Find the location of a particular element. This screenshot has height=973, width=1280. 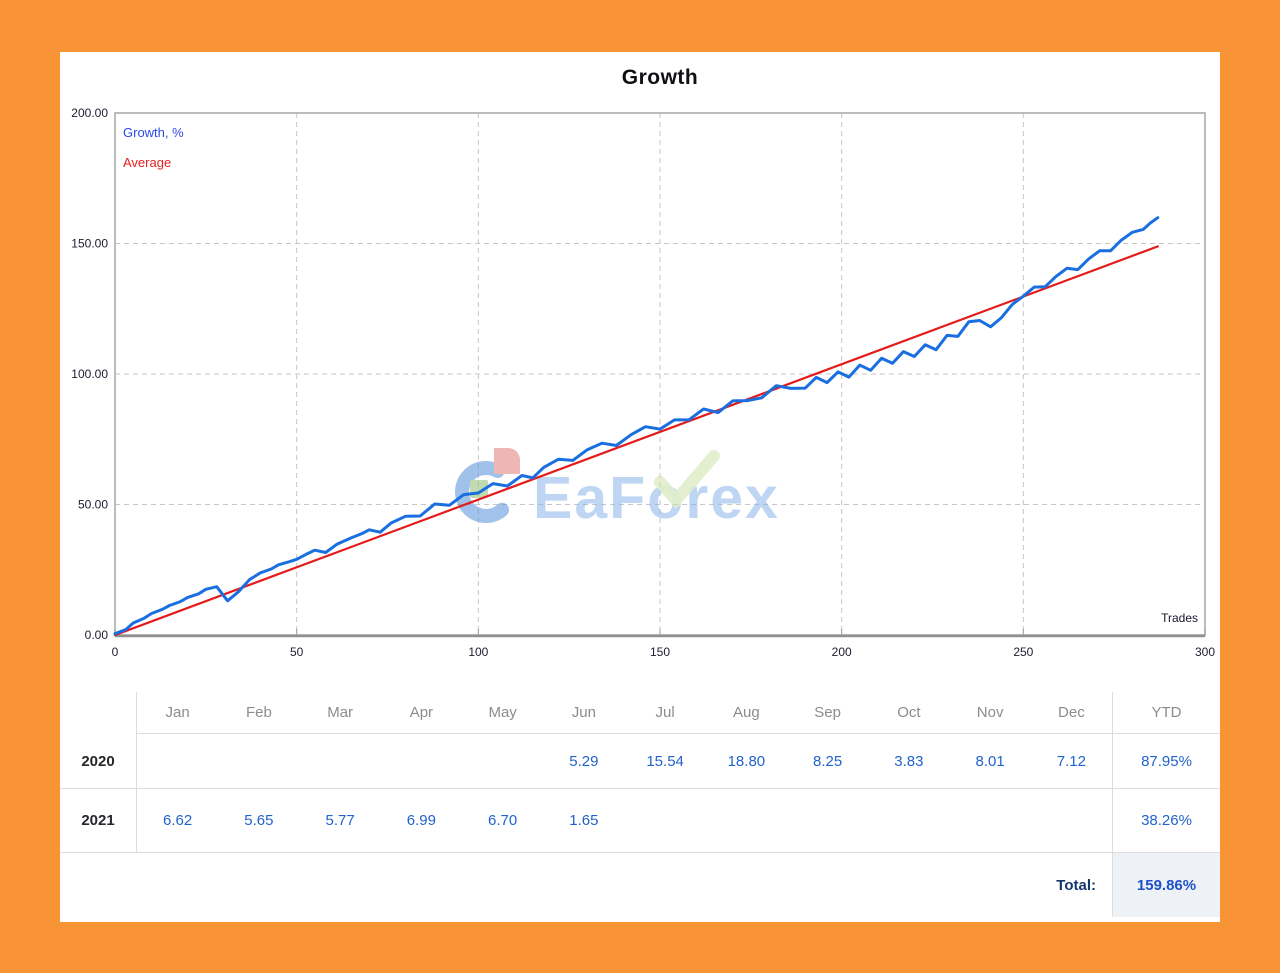

month-value-cell: 15.54 is located at coordinates (665, 761).